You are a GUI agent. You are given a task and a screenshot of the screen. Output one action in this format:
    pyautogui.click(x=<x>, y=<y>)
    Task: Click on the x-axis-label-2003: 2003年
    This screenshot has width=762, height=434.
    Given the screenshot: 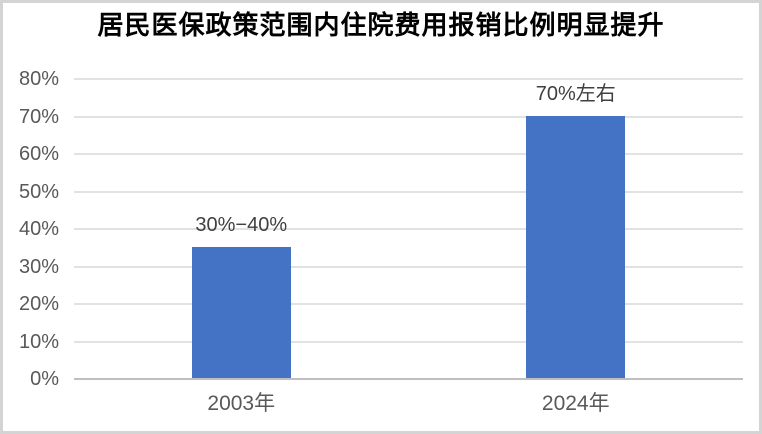 What is the action you would take?
    pyautogui.click(x=241, y=403)
    